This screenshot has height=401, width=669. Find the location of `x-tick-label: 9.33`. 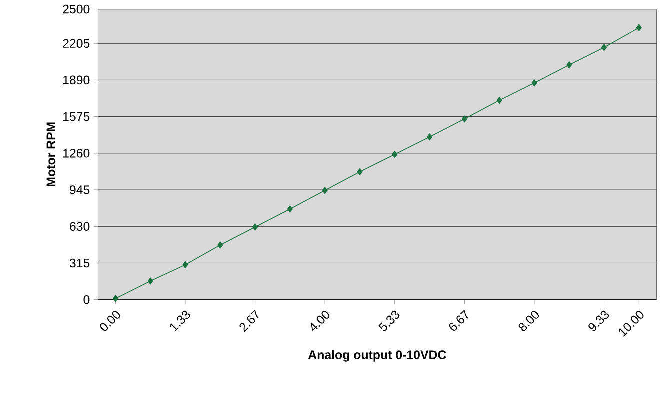

x-tick-label: 9.33 is located at coordinates (599, 321).